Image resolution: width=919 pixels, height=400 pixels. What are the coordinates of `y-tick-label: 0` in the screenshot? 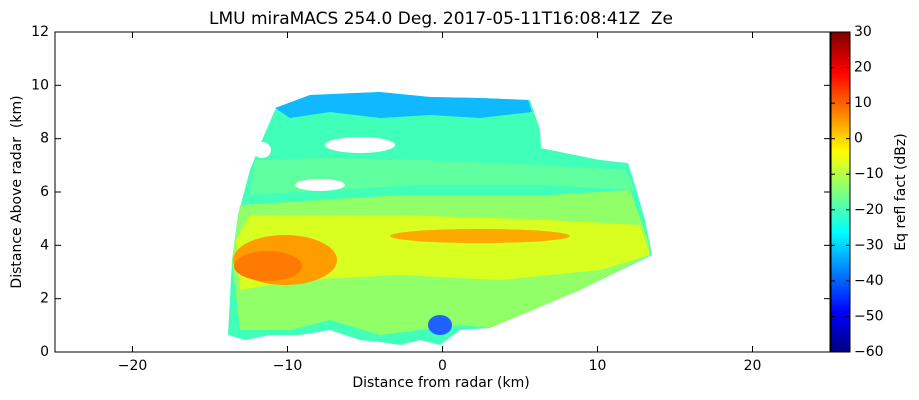 It's located at (44, 352).